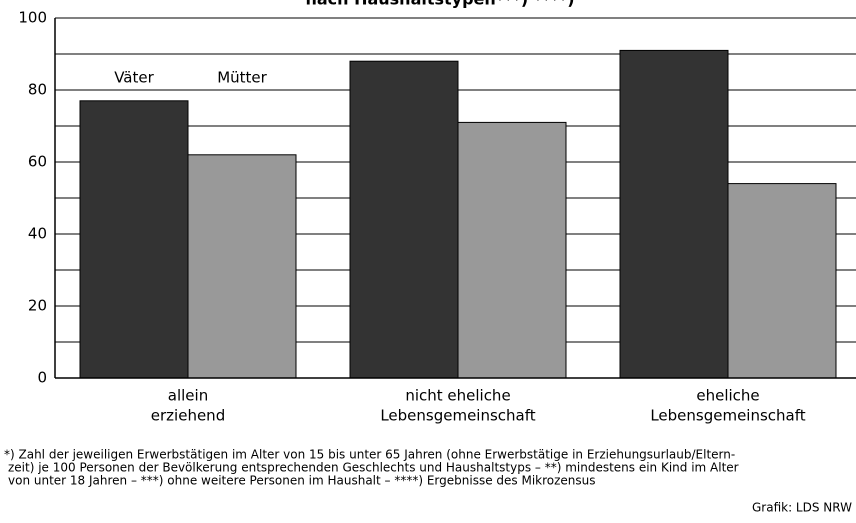 This screenshot has height=523, width=856. What do you see at coordinates (134, 78) in the screenshot?
I see `legend-label: Väter` at bounding box center [134, 78].